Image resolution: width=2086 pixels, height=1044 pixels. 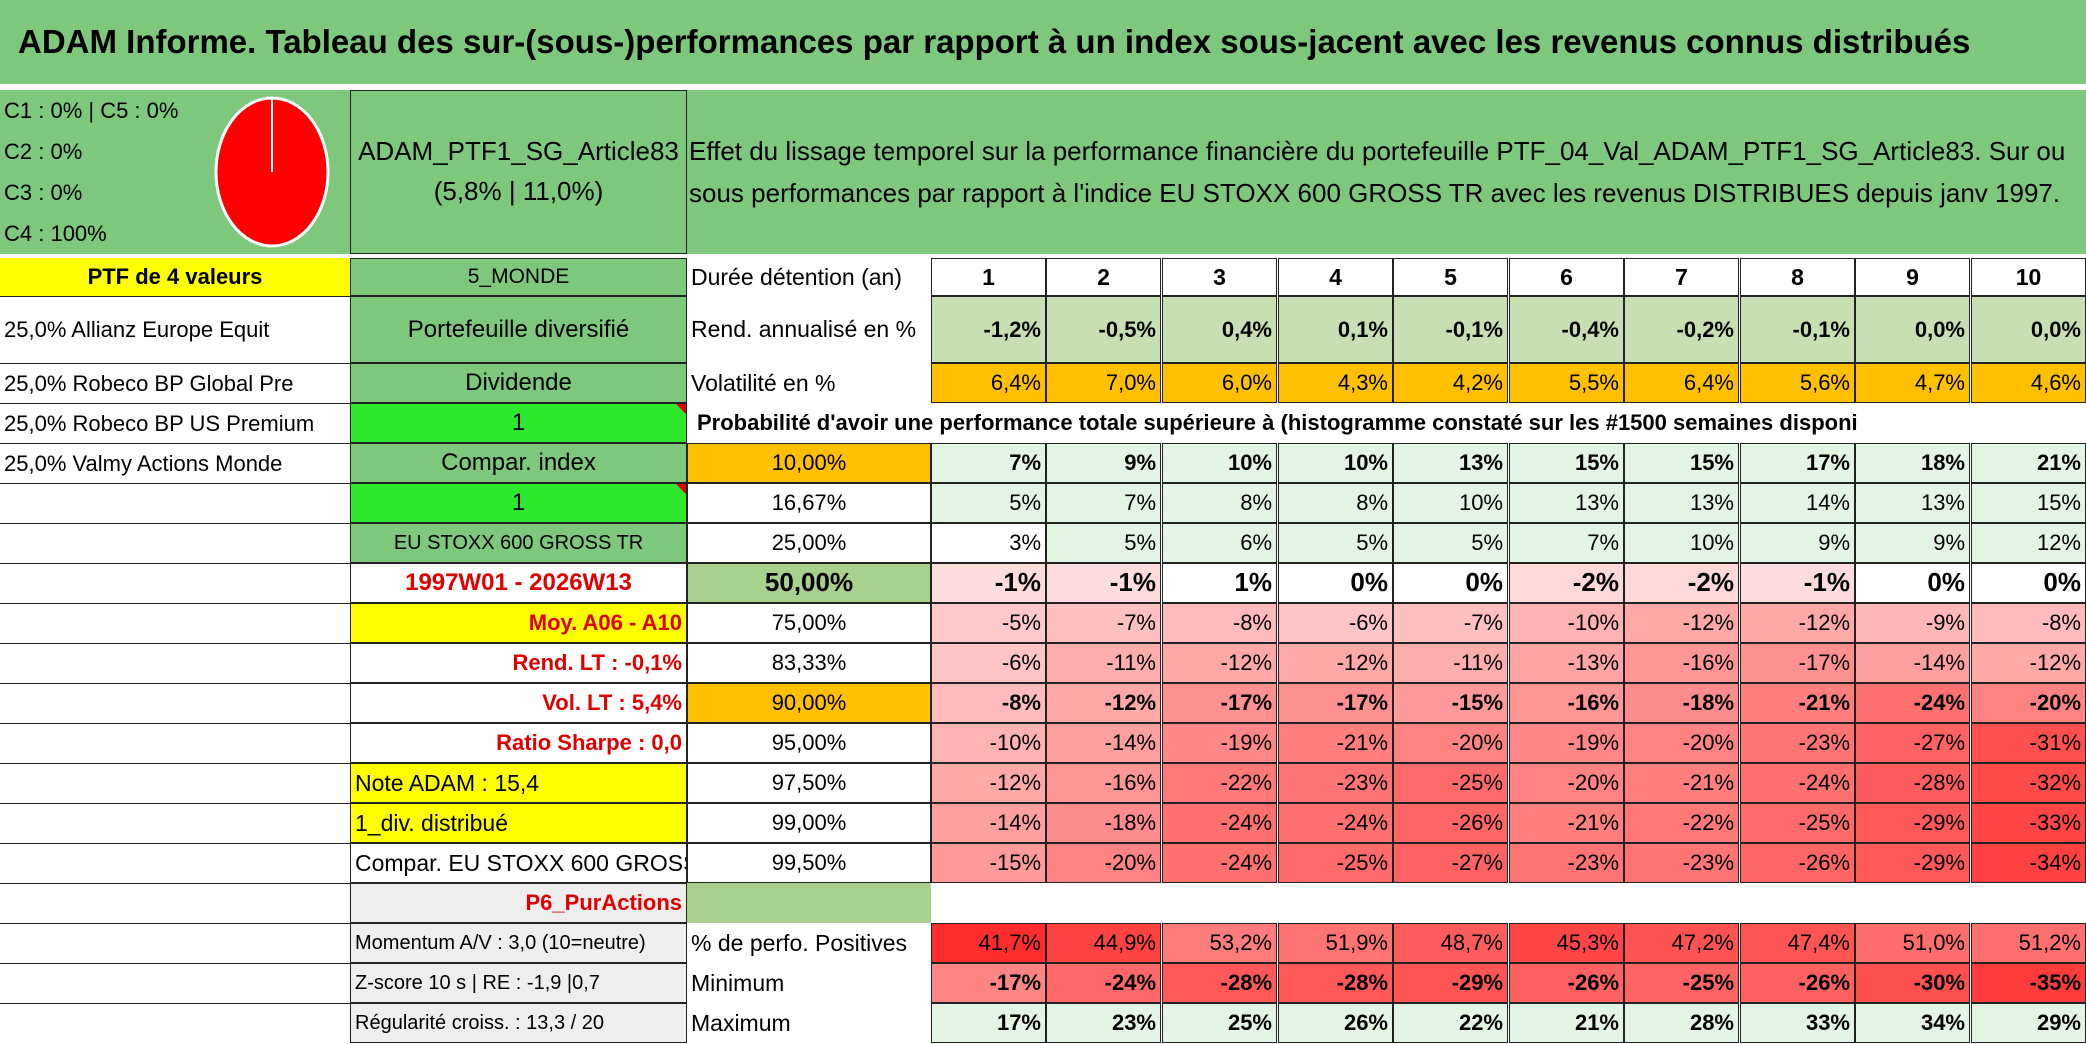 What do you see at coordinates (518, 943) in the screenshot?
I see `momentum: Momentum A/V : 3,0 (10=neutre)` at bounding box center [518, 943].